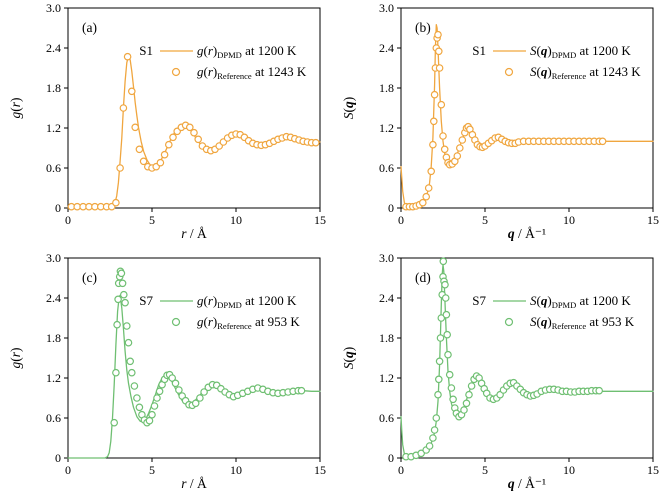 The width and height of the screenshot is (666, 500). I want to click on legend-entry-label: g(r)DPMD at 1200 K, so click(247, 51).